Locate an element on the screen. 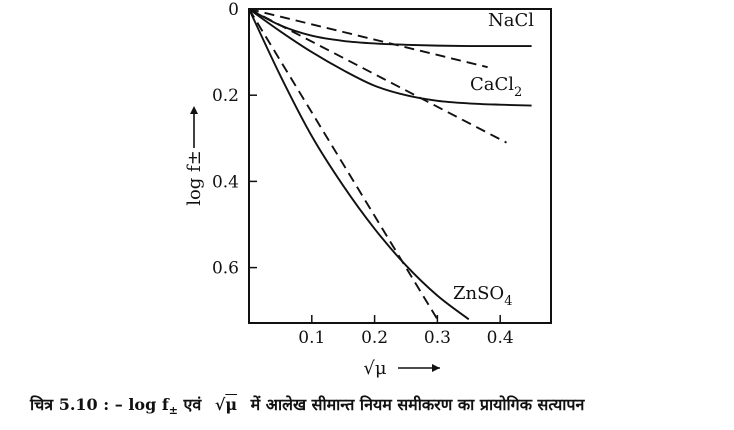 This screenshot has width=734, height=430. caption-pm: ± is located at coordinates (173, 411).